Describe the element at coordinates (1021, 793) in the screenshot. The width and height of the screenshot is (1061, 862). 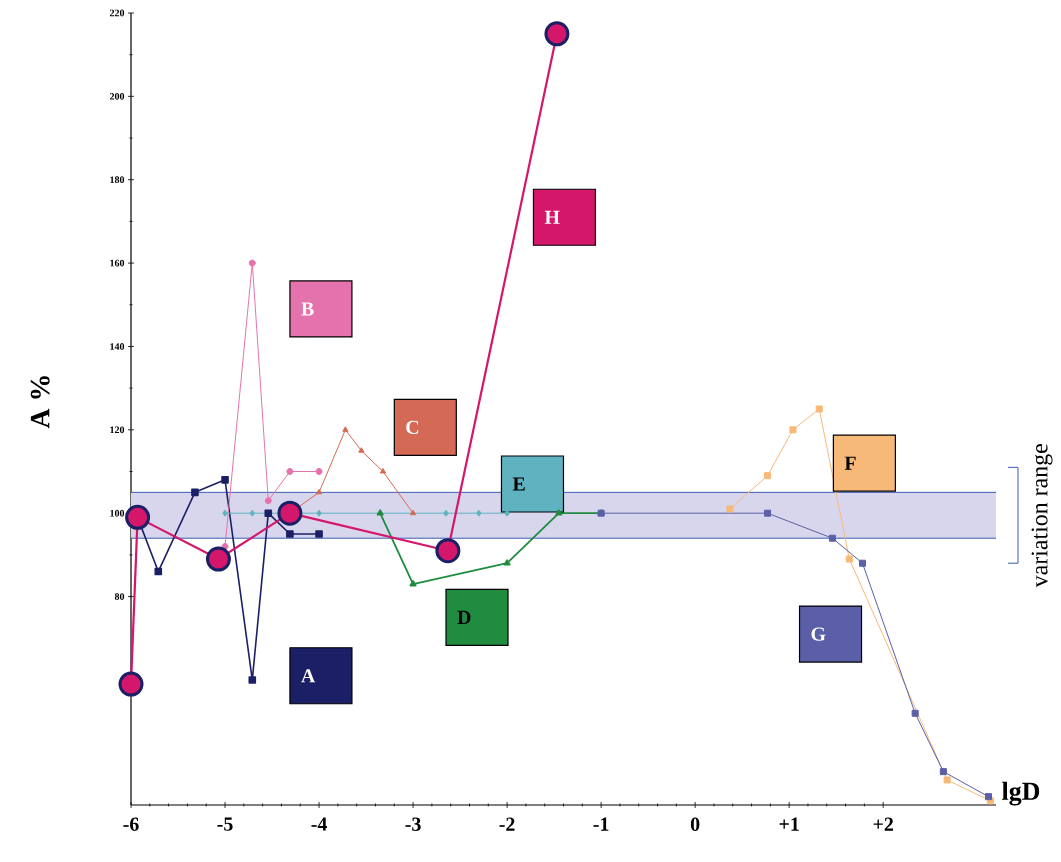
I see `x-axis-title: lgD` at that location.